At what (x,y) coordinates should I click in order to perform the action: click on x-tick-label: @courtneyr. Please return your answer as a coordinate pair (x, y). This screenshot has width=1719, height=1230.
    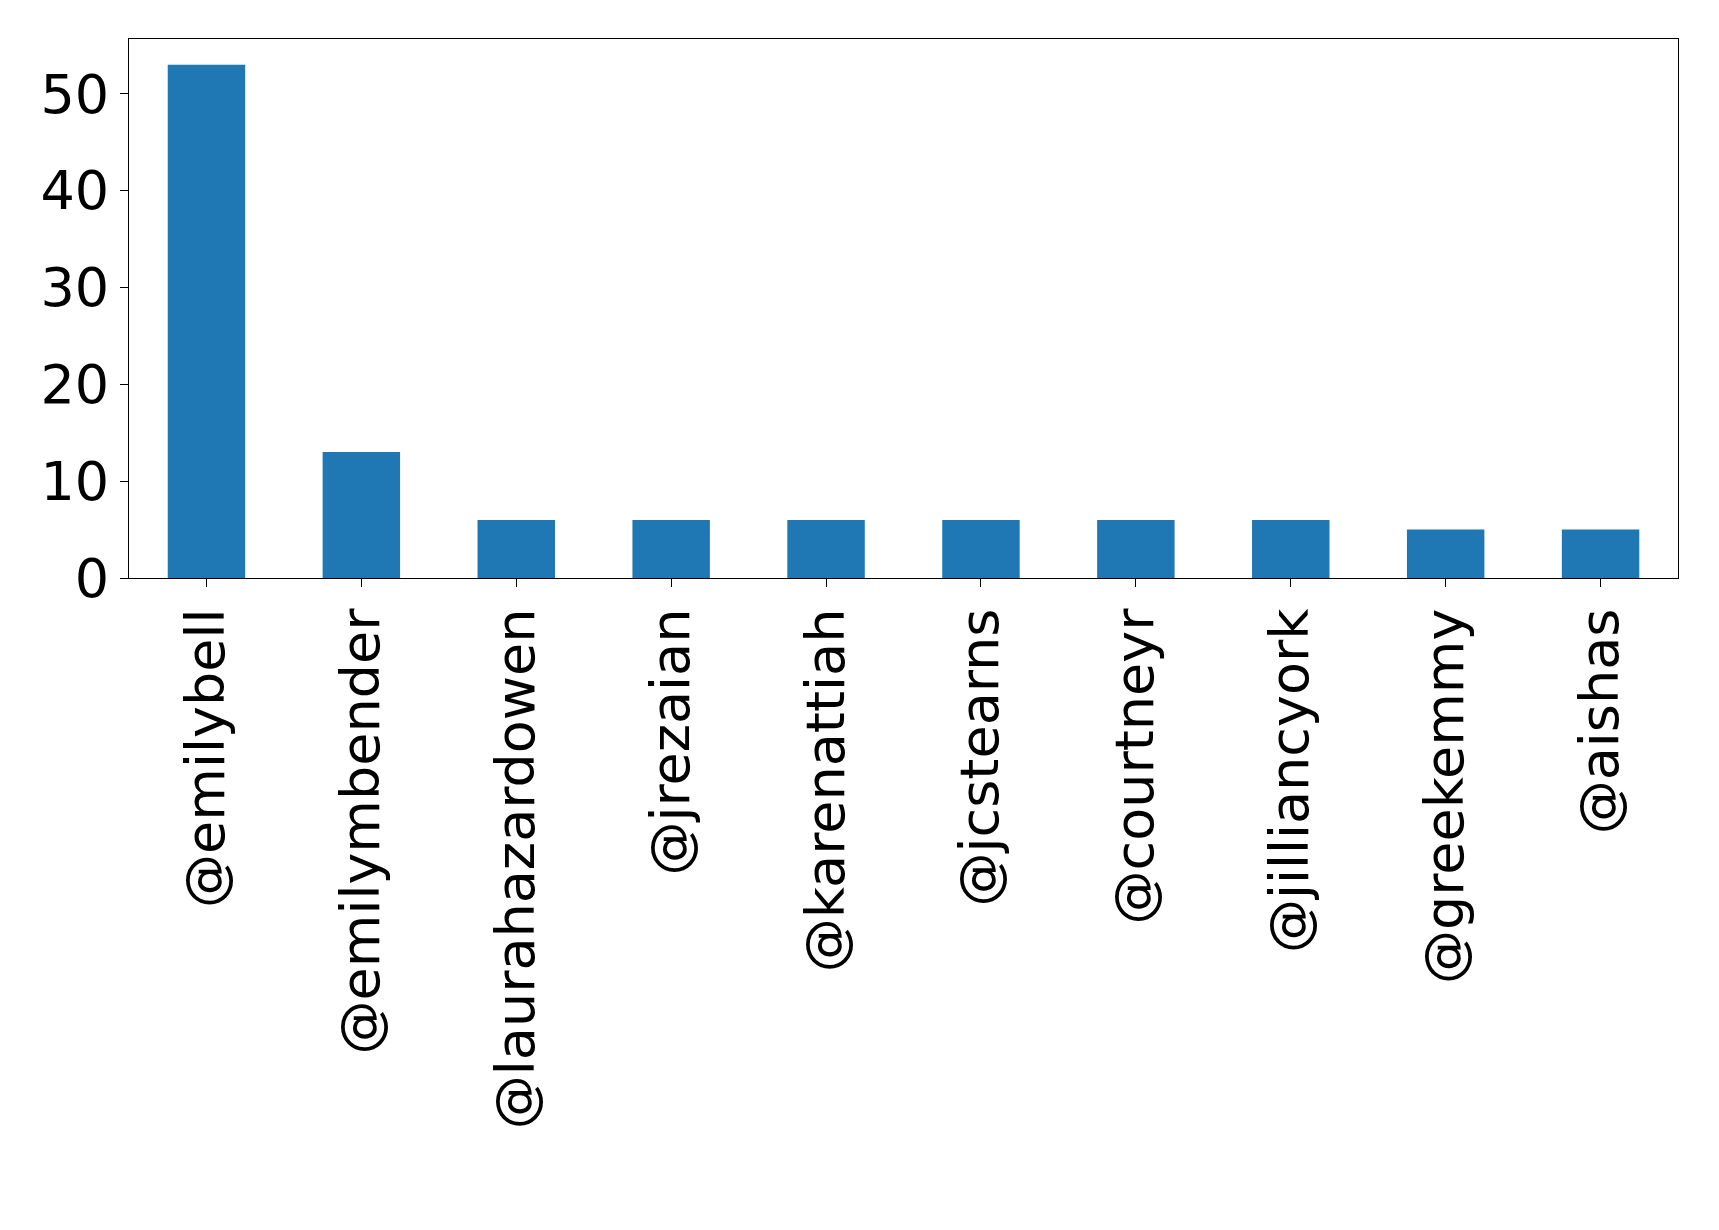
    Looking at the image, I should click on (1135, 766).